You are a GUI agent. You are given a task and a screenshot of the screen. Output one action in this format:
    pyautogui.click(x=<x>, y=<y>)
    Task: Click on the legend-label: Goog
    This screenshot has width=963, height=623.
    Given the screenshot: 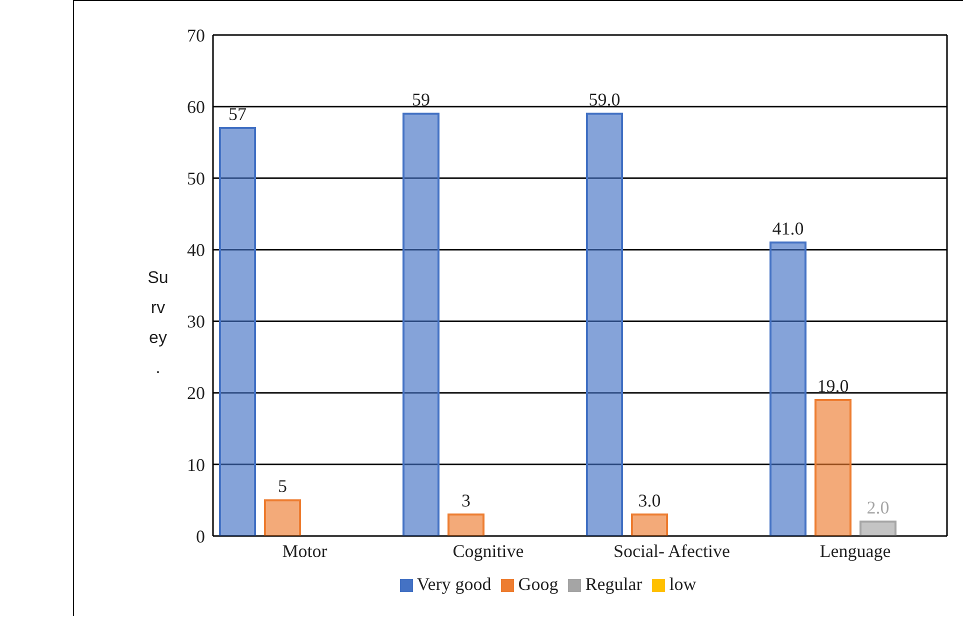 What is the action you would take?
    pyautogui.click(x=538, y=584)
    